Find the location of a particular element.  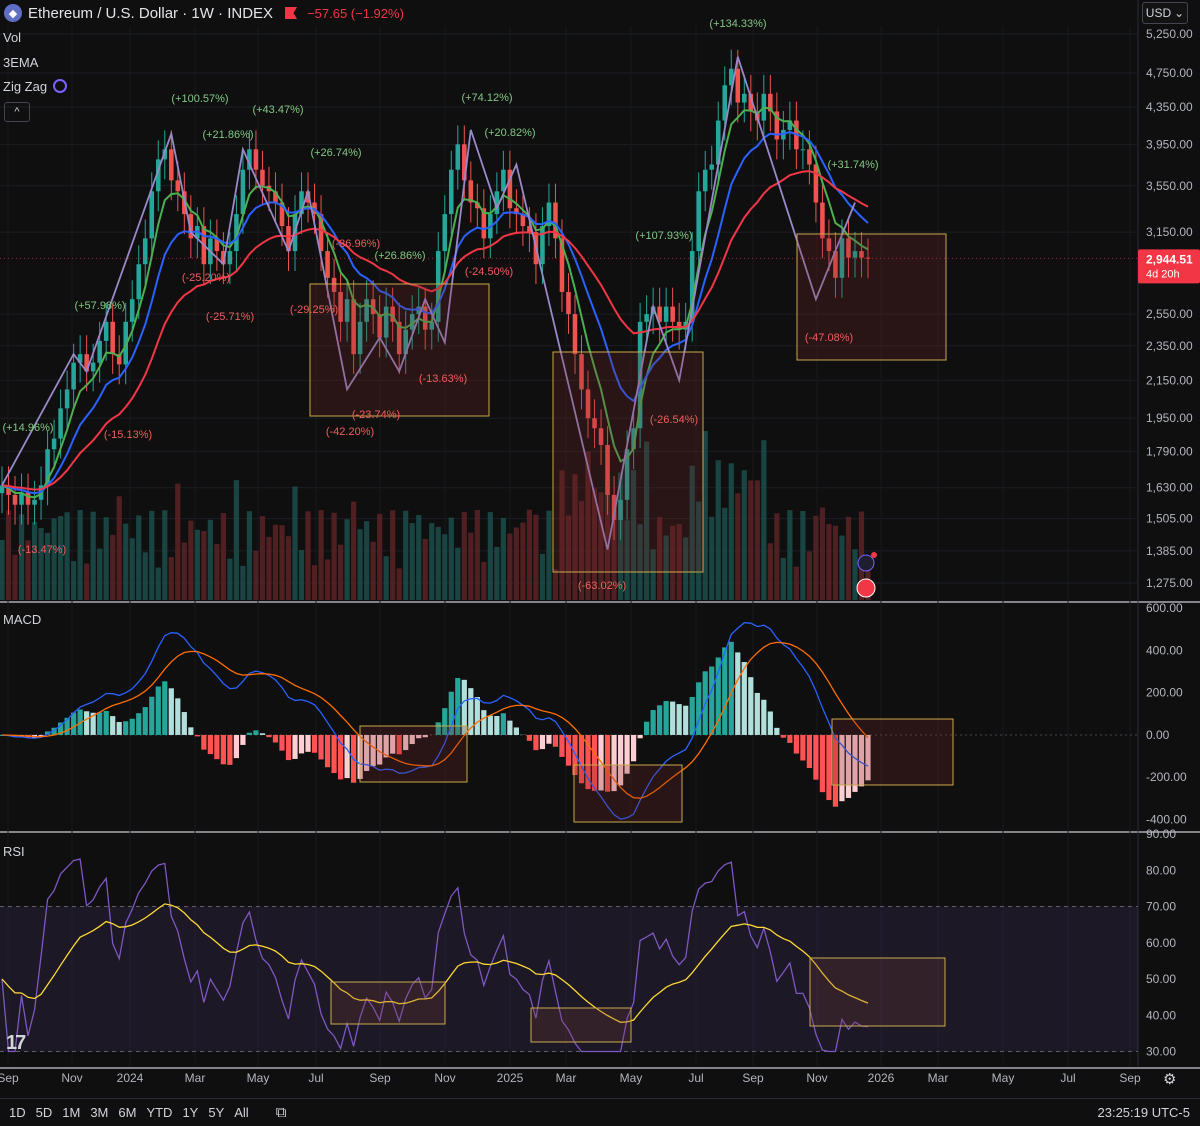

symbol-title: Ethereum / U.S. Dollar · 1W · INDEX is located at coordinates (151, 13).